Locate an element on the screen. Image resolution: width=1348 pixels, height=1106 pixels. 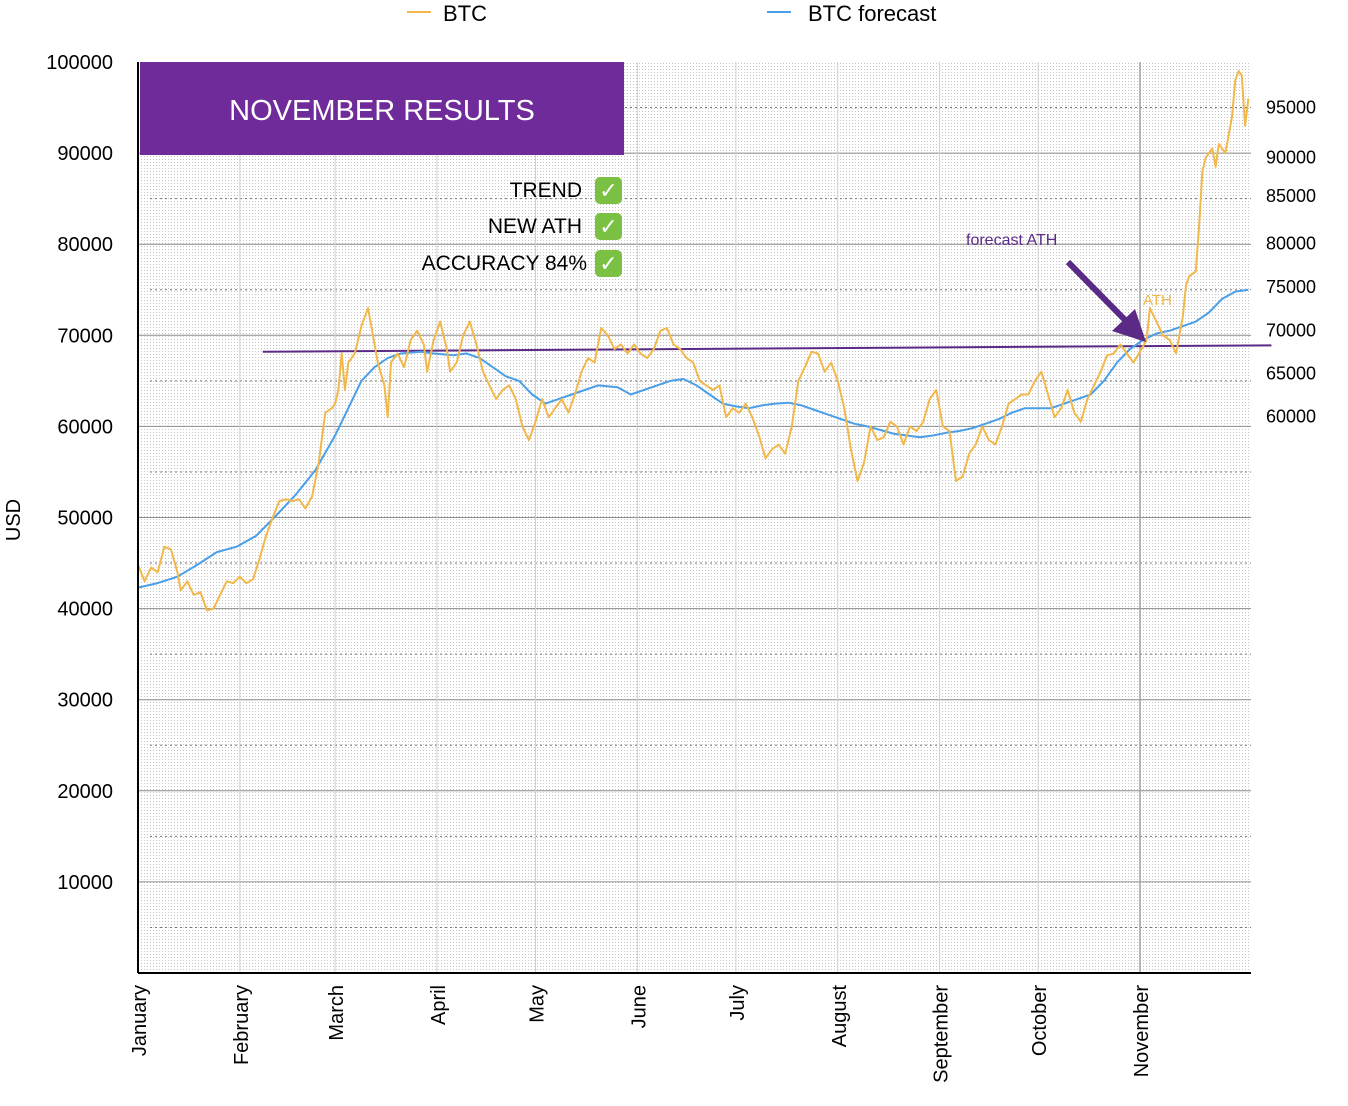
y-tick-label: 20000 is located at coordinates (85, 792).